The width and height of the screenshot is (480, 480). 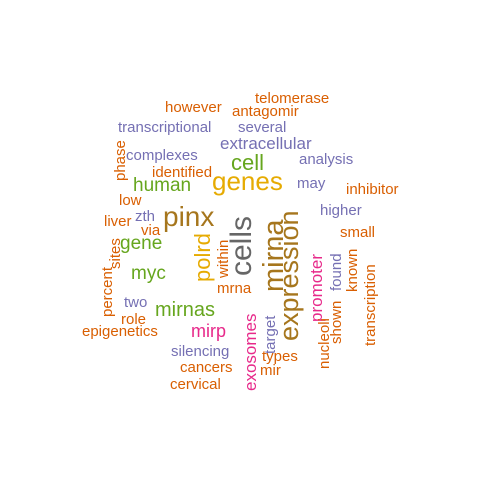 What do you see at coordinates (324, 343) in the screenshot?
I see `word-nucleoli: nucleoli` at bounding box center [324, 343].